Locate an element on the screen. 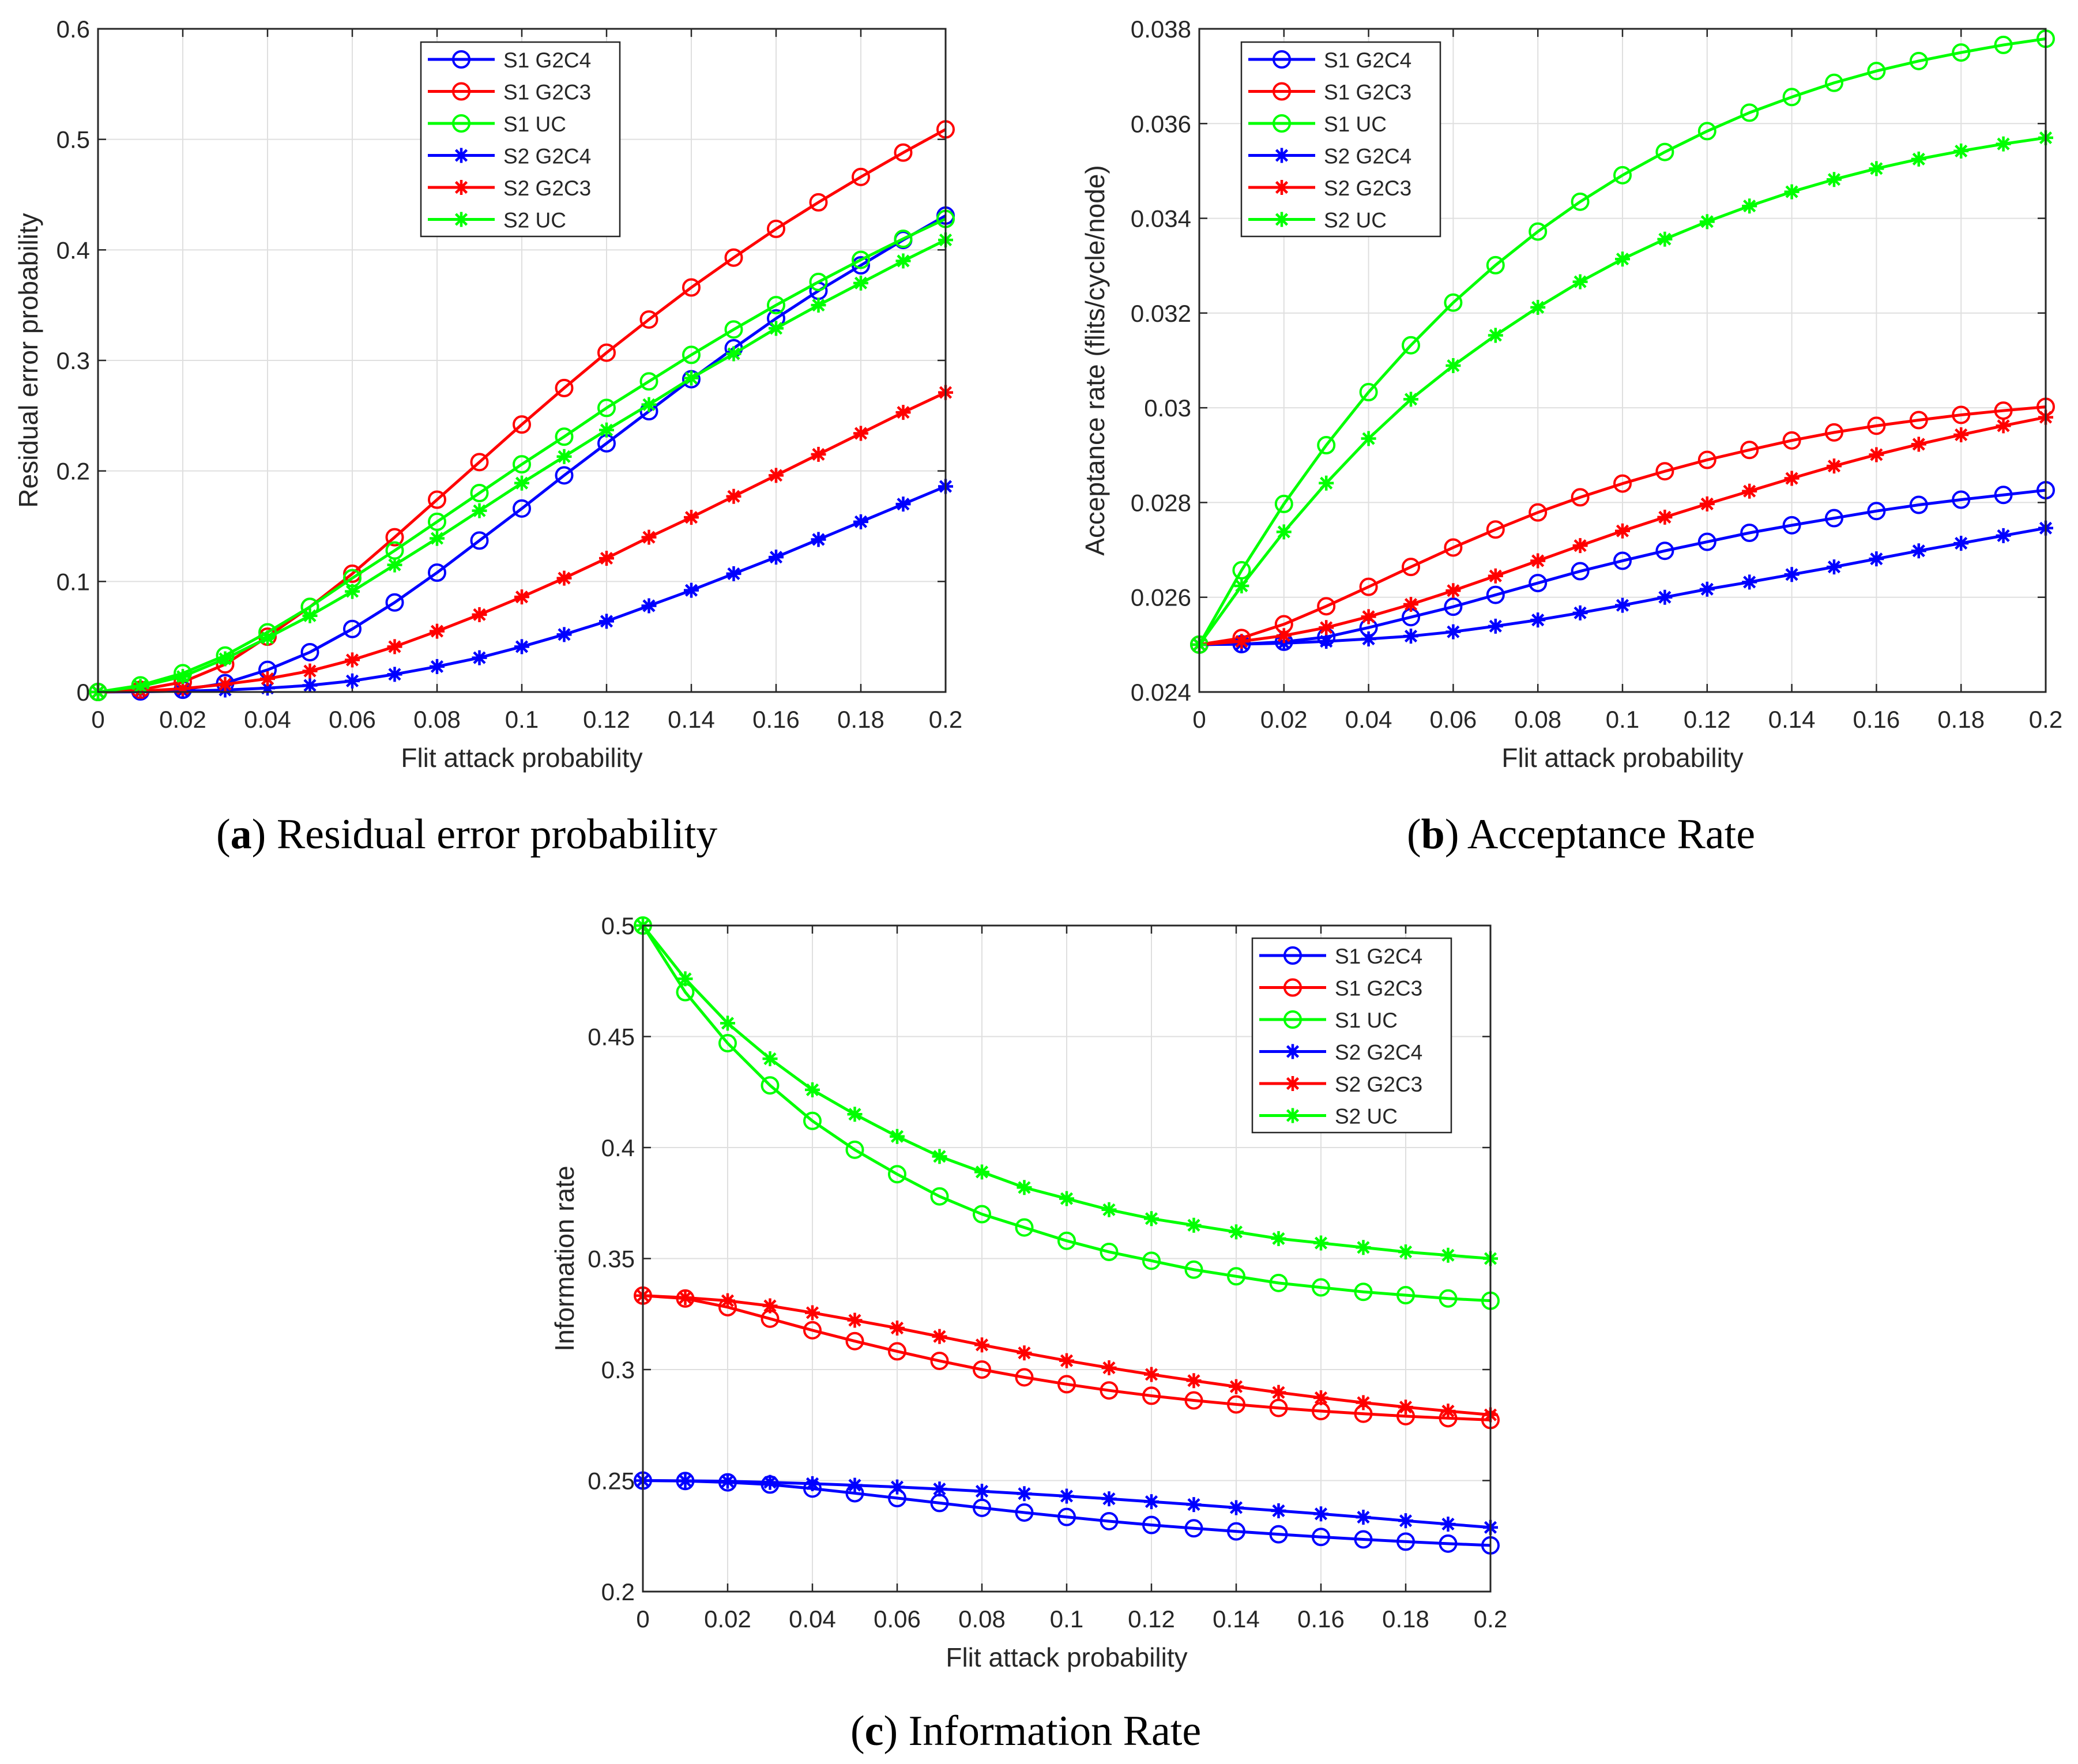 This screenshot has height=1764, width=2078. y-tick-label: 0.2 is located at coordinates (73, 471).